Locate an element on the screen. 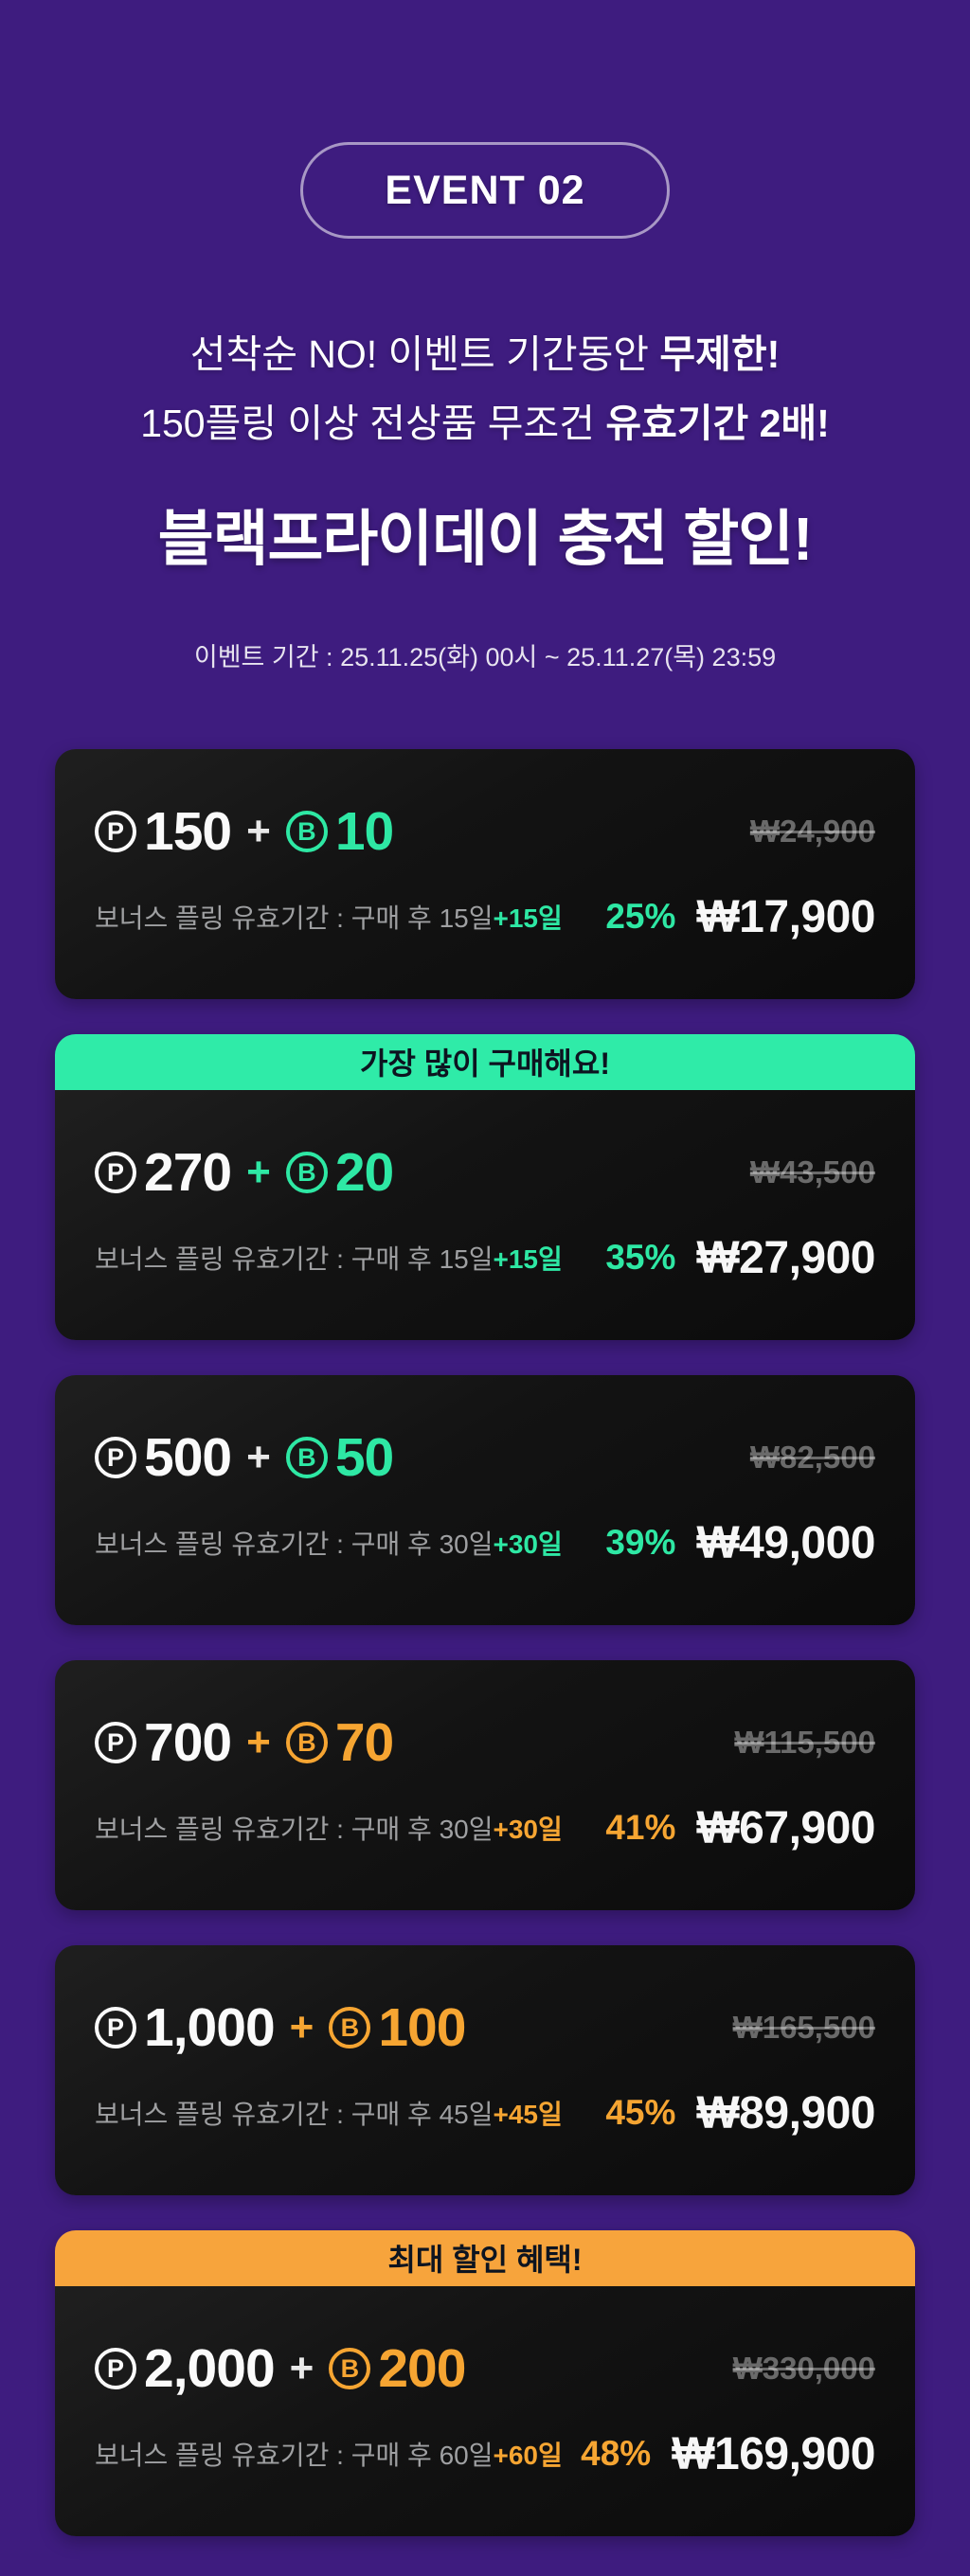 The width and height of the screenshot is (970, 2576). bonus-amount: 50 is located at coordinates (364, 1457).